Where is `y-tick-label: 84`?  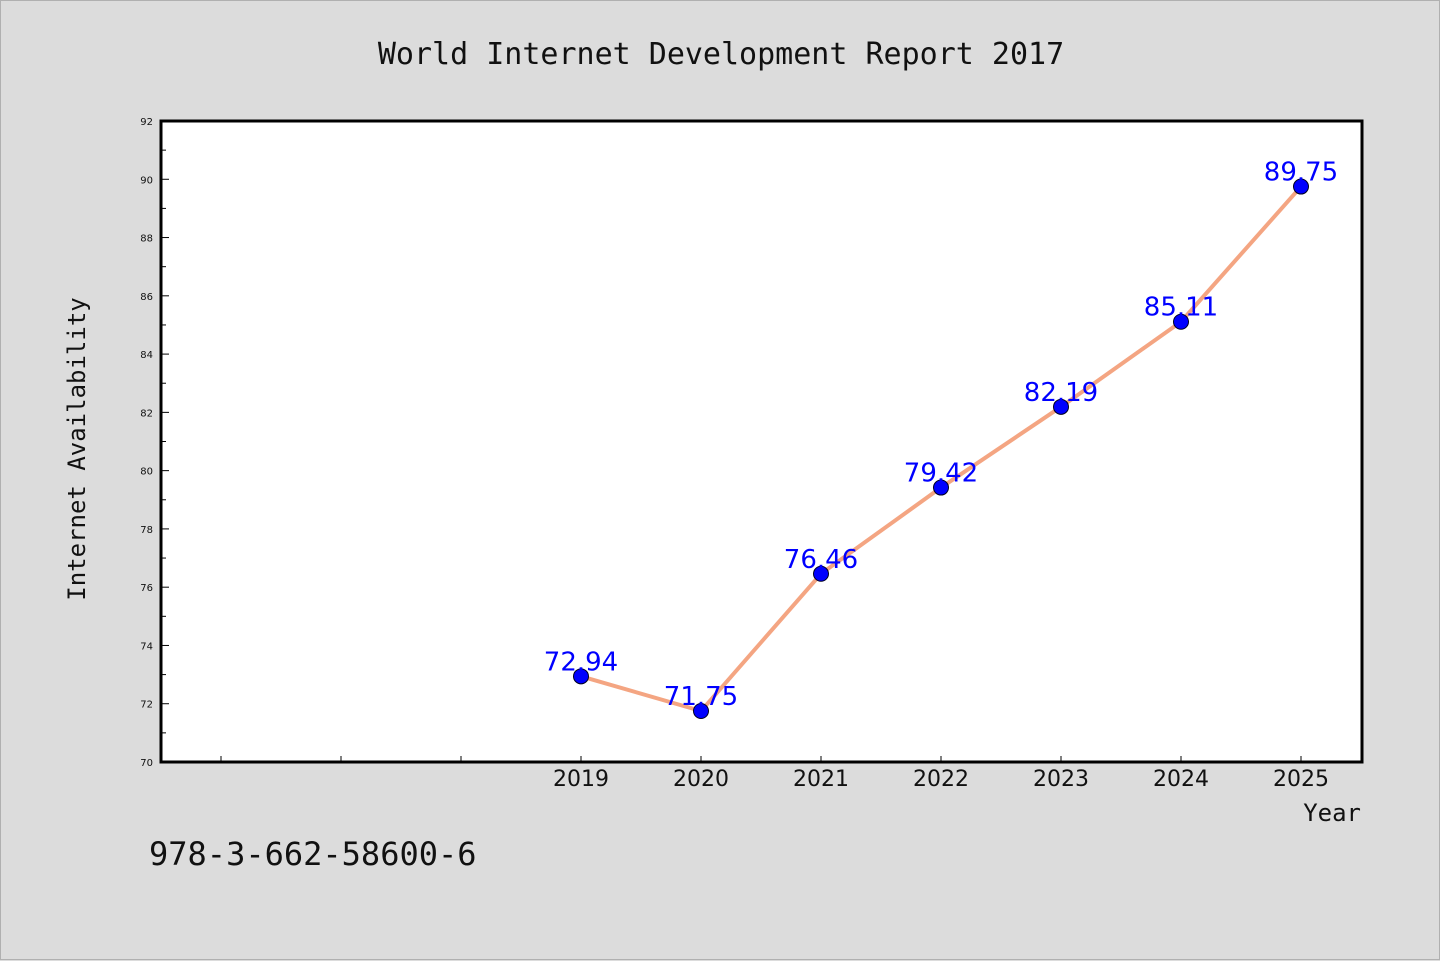
y-tick-label: 84 is located at coordinates (146, 355).